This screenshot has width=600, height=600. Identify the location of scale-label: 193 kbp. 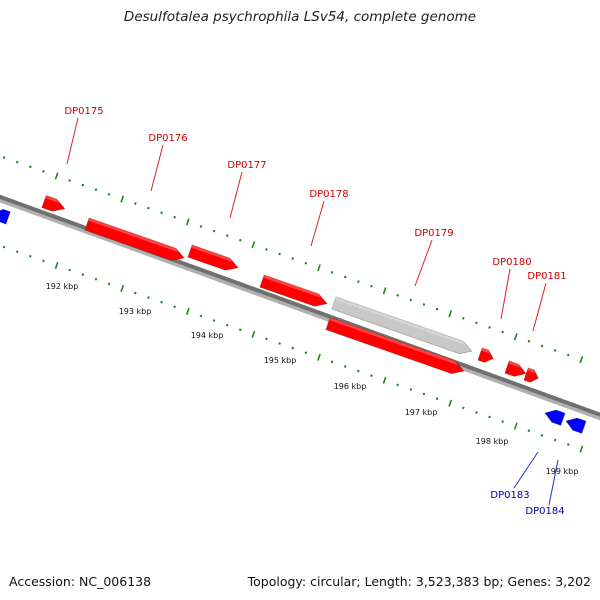
(135, 311).